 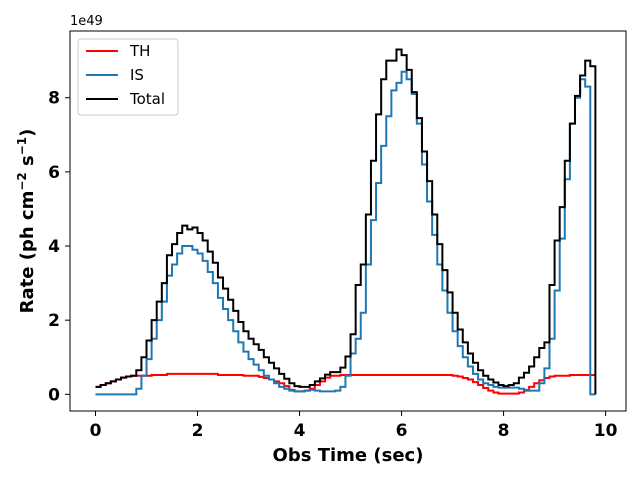 I want to click on y-offset-label: 1e49, so click(x=86, y=21).